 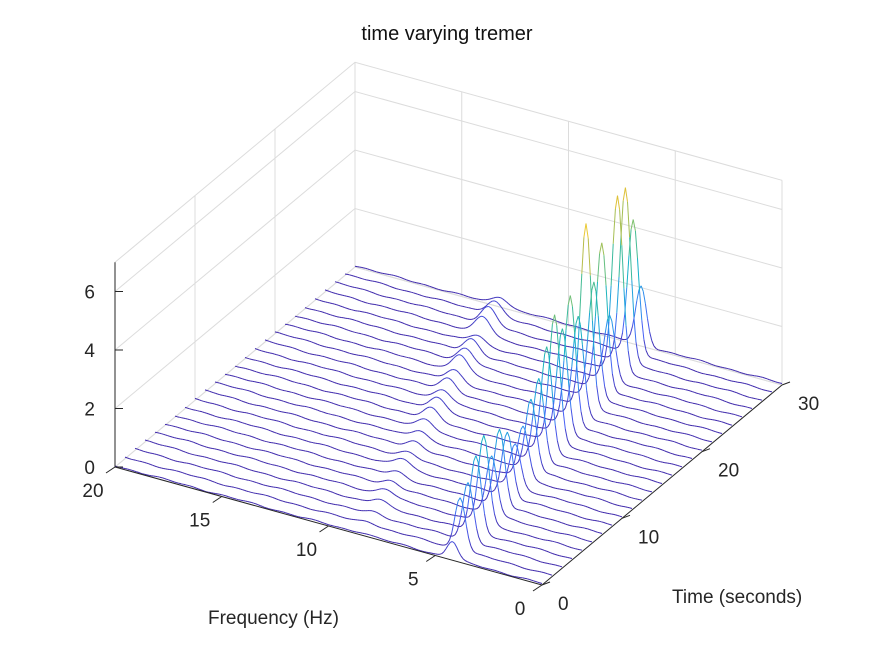 I want to click on spectrum-trace, so click(x=438, y=433).